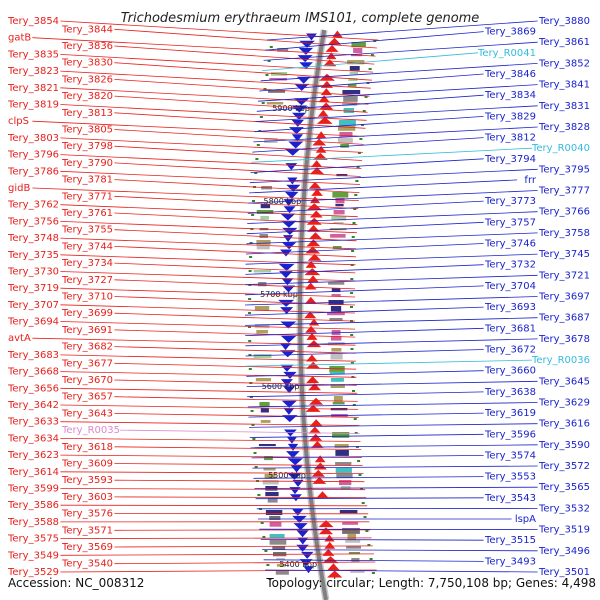 This screenshot has width=600, height=600. What do you see at coordinates (33, 54) in the screenshot?
I see `gene-label: Tery_3835` at bounding box center [33, 54].